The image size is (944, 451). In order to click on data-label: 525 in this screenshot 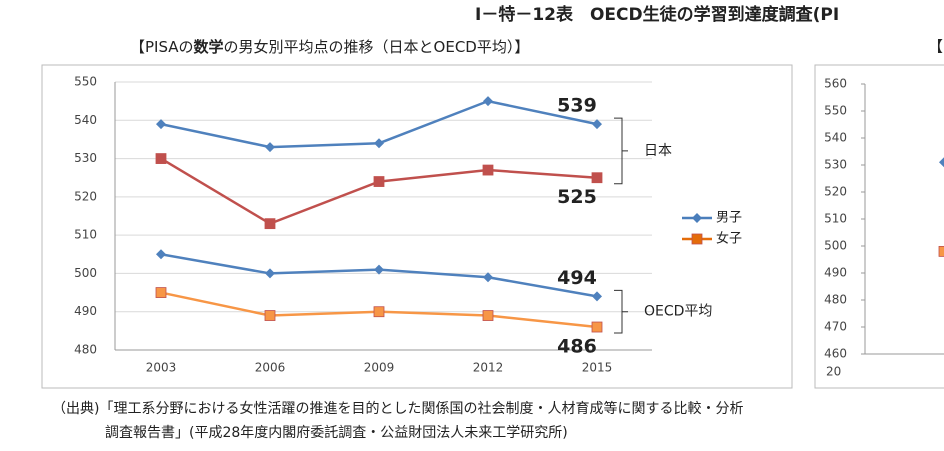, I will do `click(577, 197)`.